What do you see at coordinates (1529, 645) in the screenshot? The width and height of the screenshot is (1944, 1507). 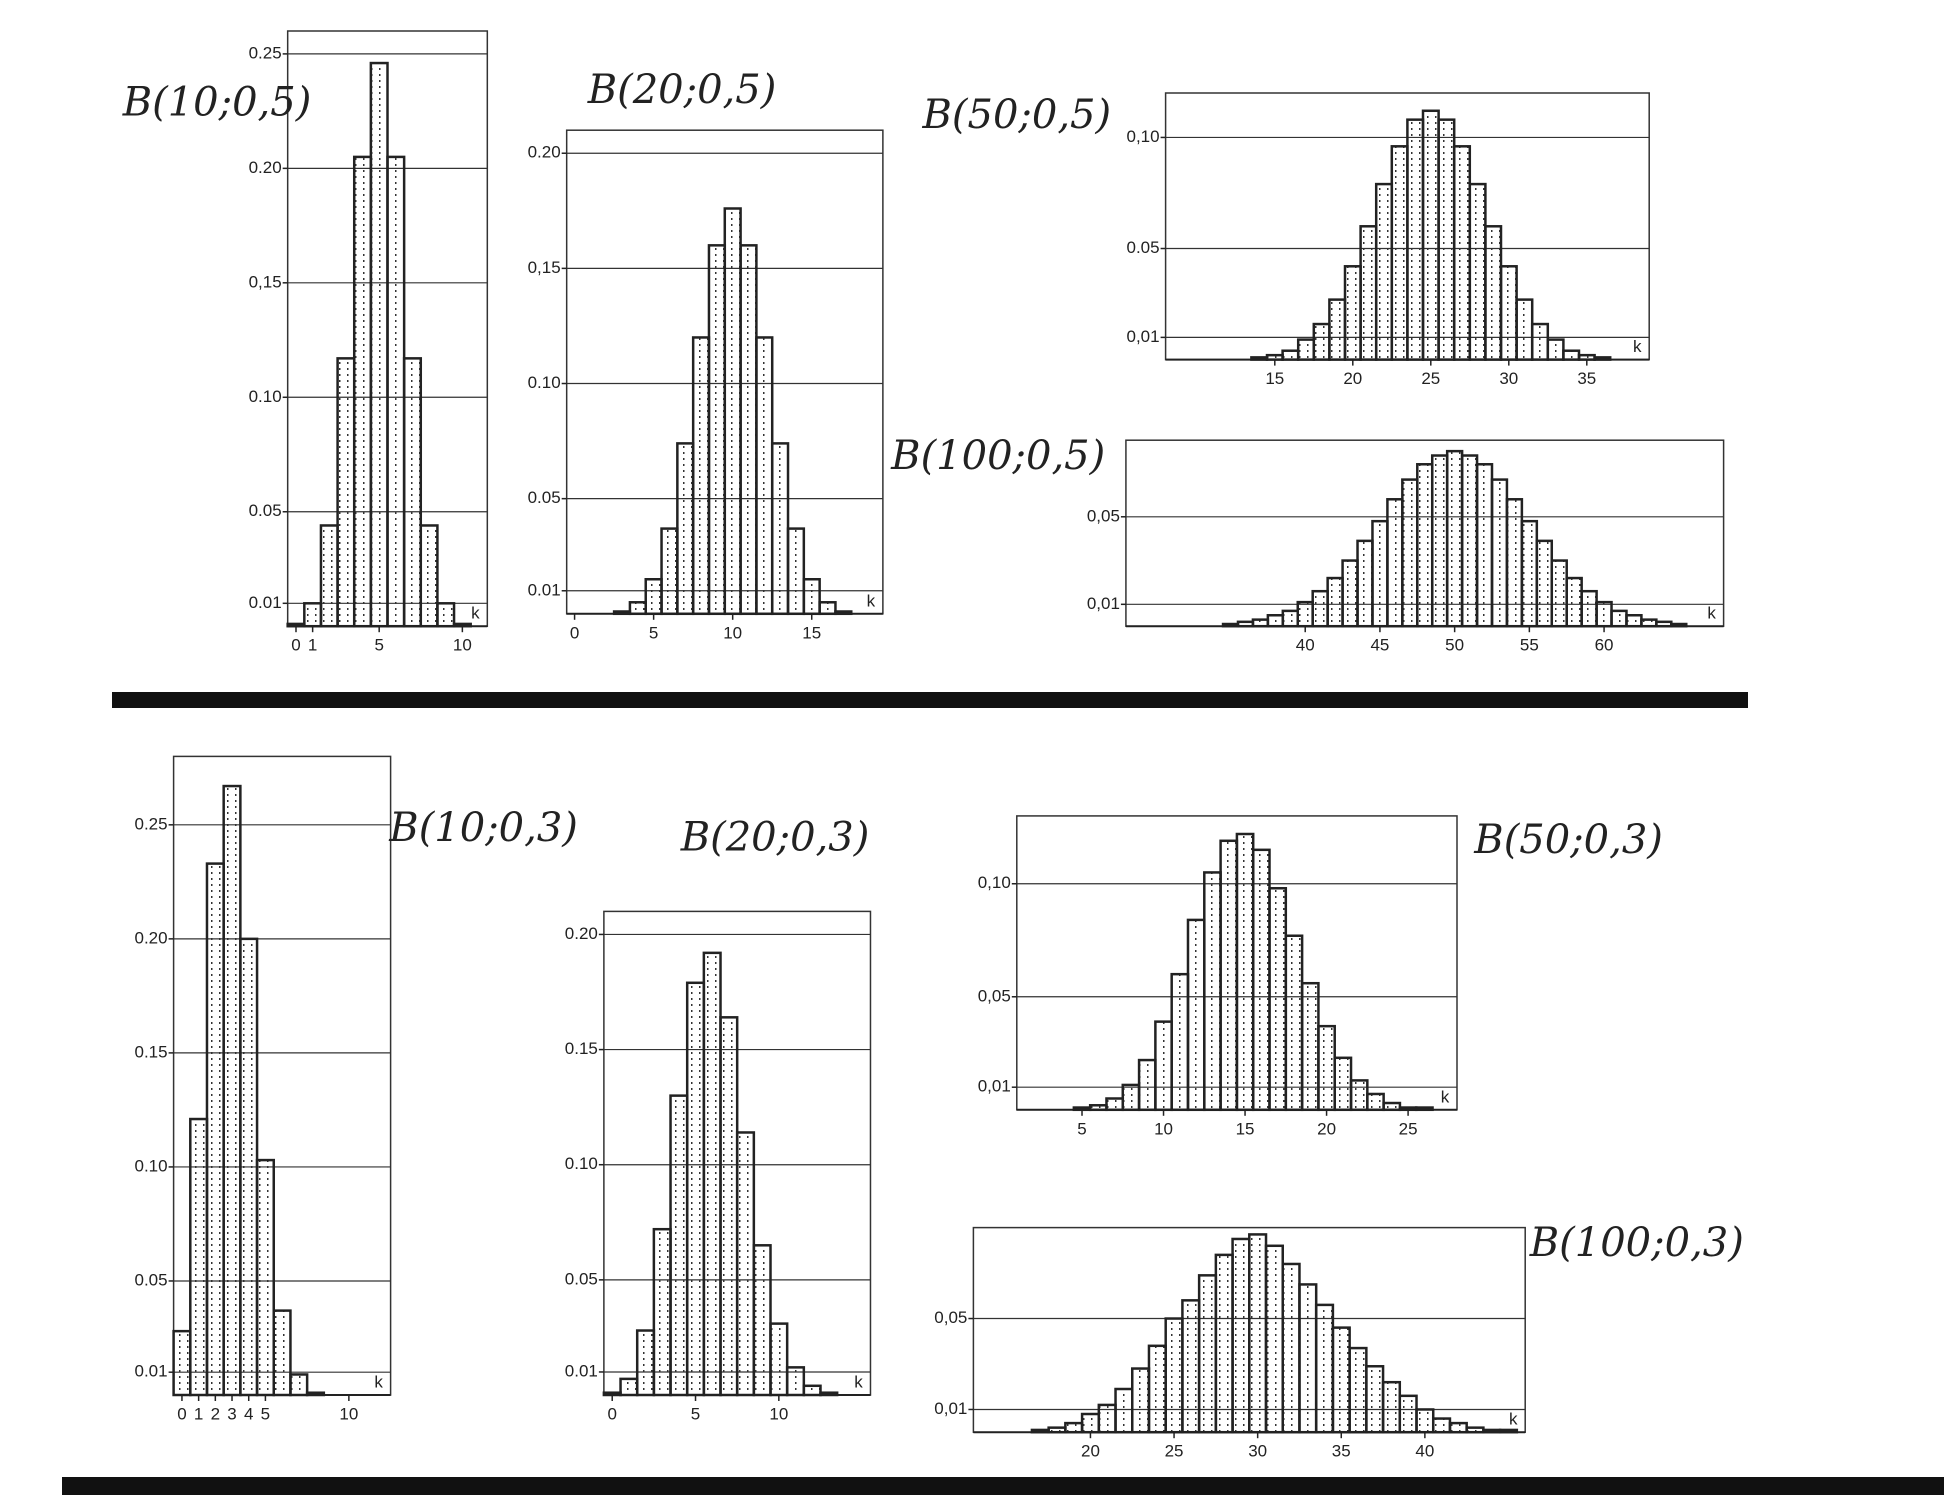 I see `x-tick-label: 55` at bounding box center [1529, 645].